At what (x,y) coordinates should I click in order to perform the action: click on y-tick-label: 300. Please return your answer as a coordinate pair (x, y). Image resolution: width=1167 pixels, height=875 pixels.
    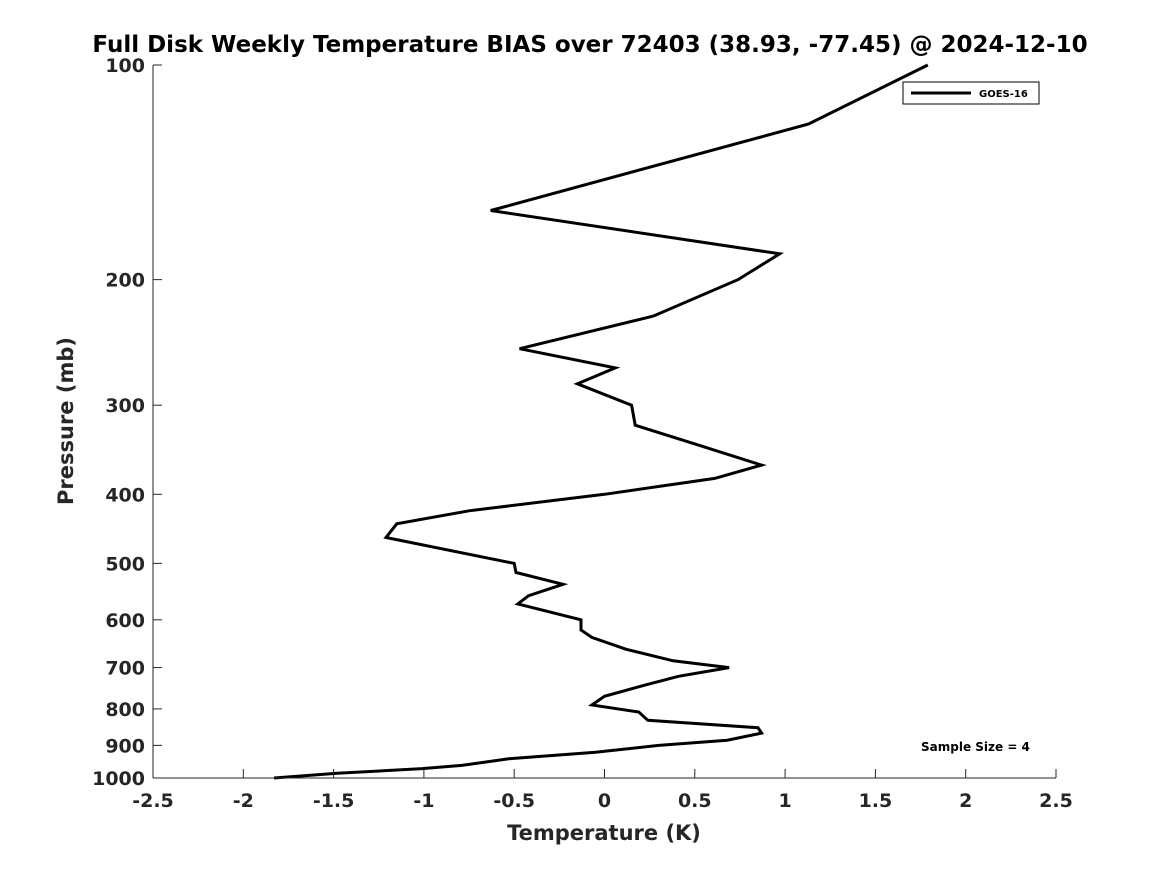
    Looking at the image, I should click on (125, 406).